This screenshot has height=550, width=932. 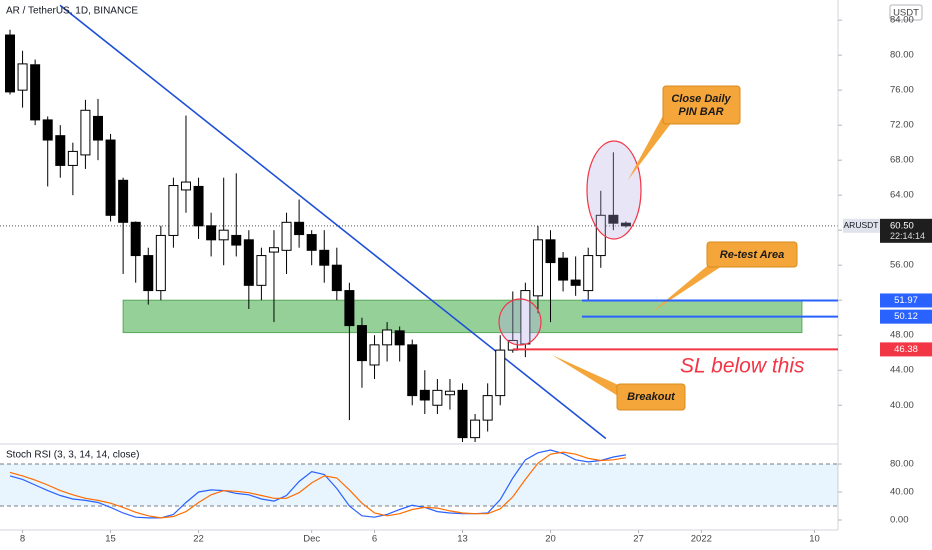 I want to click on sl-text: SL below this, so click(x=742, y=366).